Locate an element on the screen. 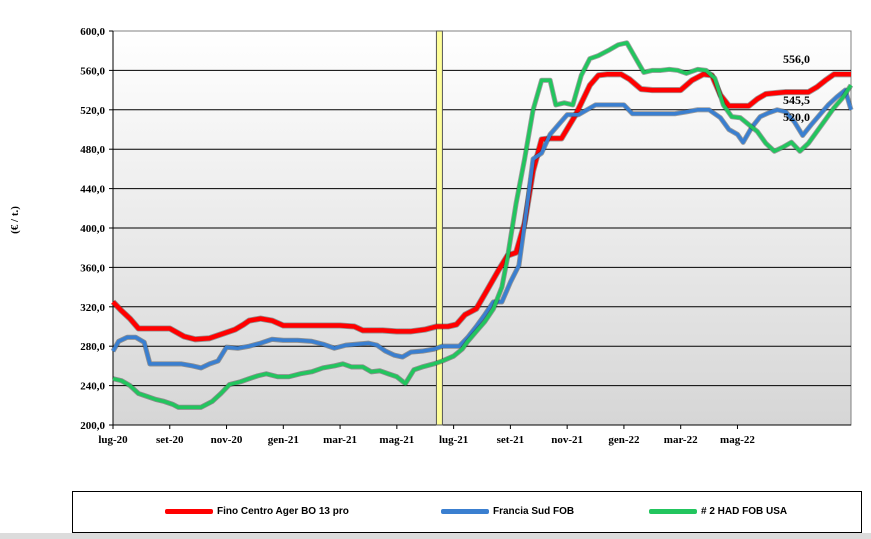  vertical-marker is located at coordinates (439, 228).